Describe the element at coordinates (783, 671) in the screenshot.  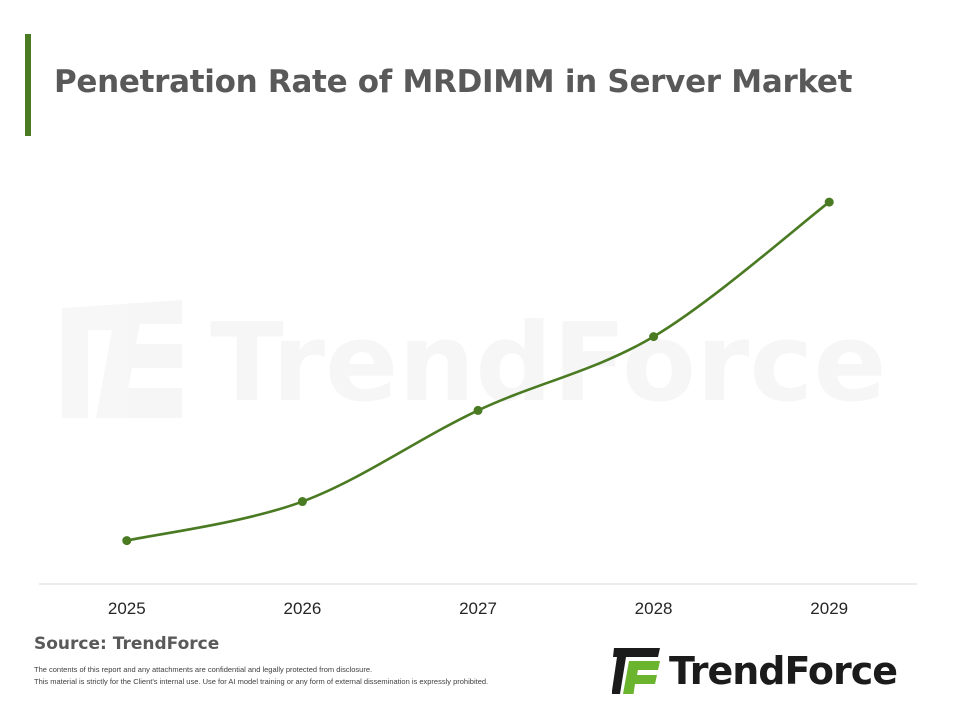
I see `brand-name: TrendForce` at that location.